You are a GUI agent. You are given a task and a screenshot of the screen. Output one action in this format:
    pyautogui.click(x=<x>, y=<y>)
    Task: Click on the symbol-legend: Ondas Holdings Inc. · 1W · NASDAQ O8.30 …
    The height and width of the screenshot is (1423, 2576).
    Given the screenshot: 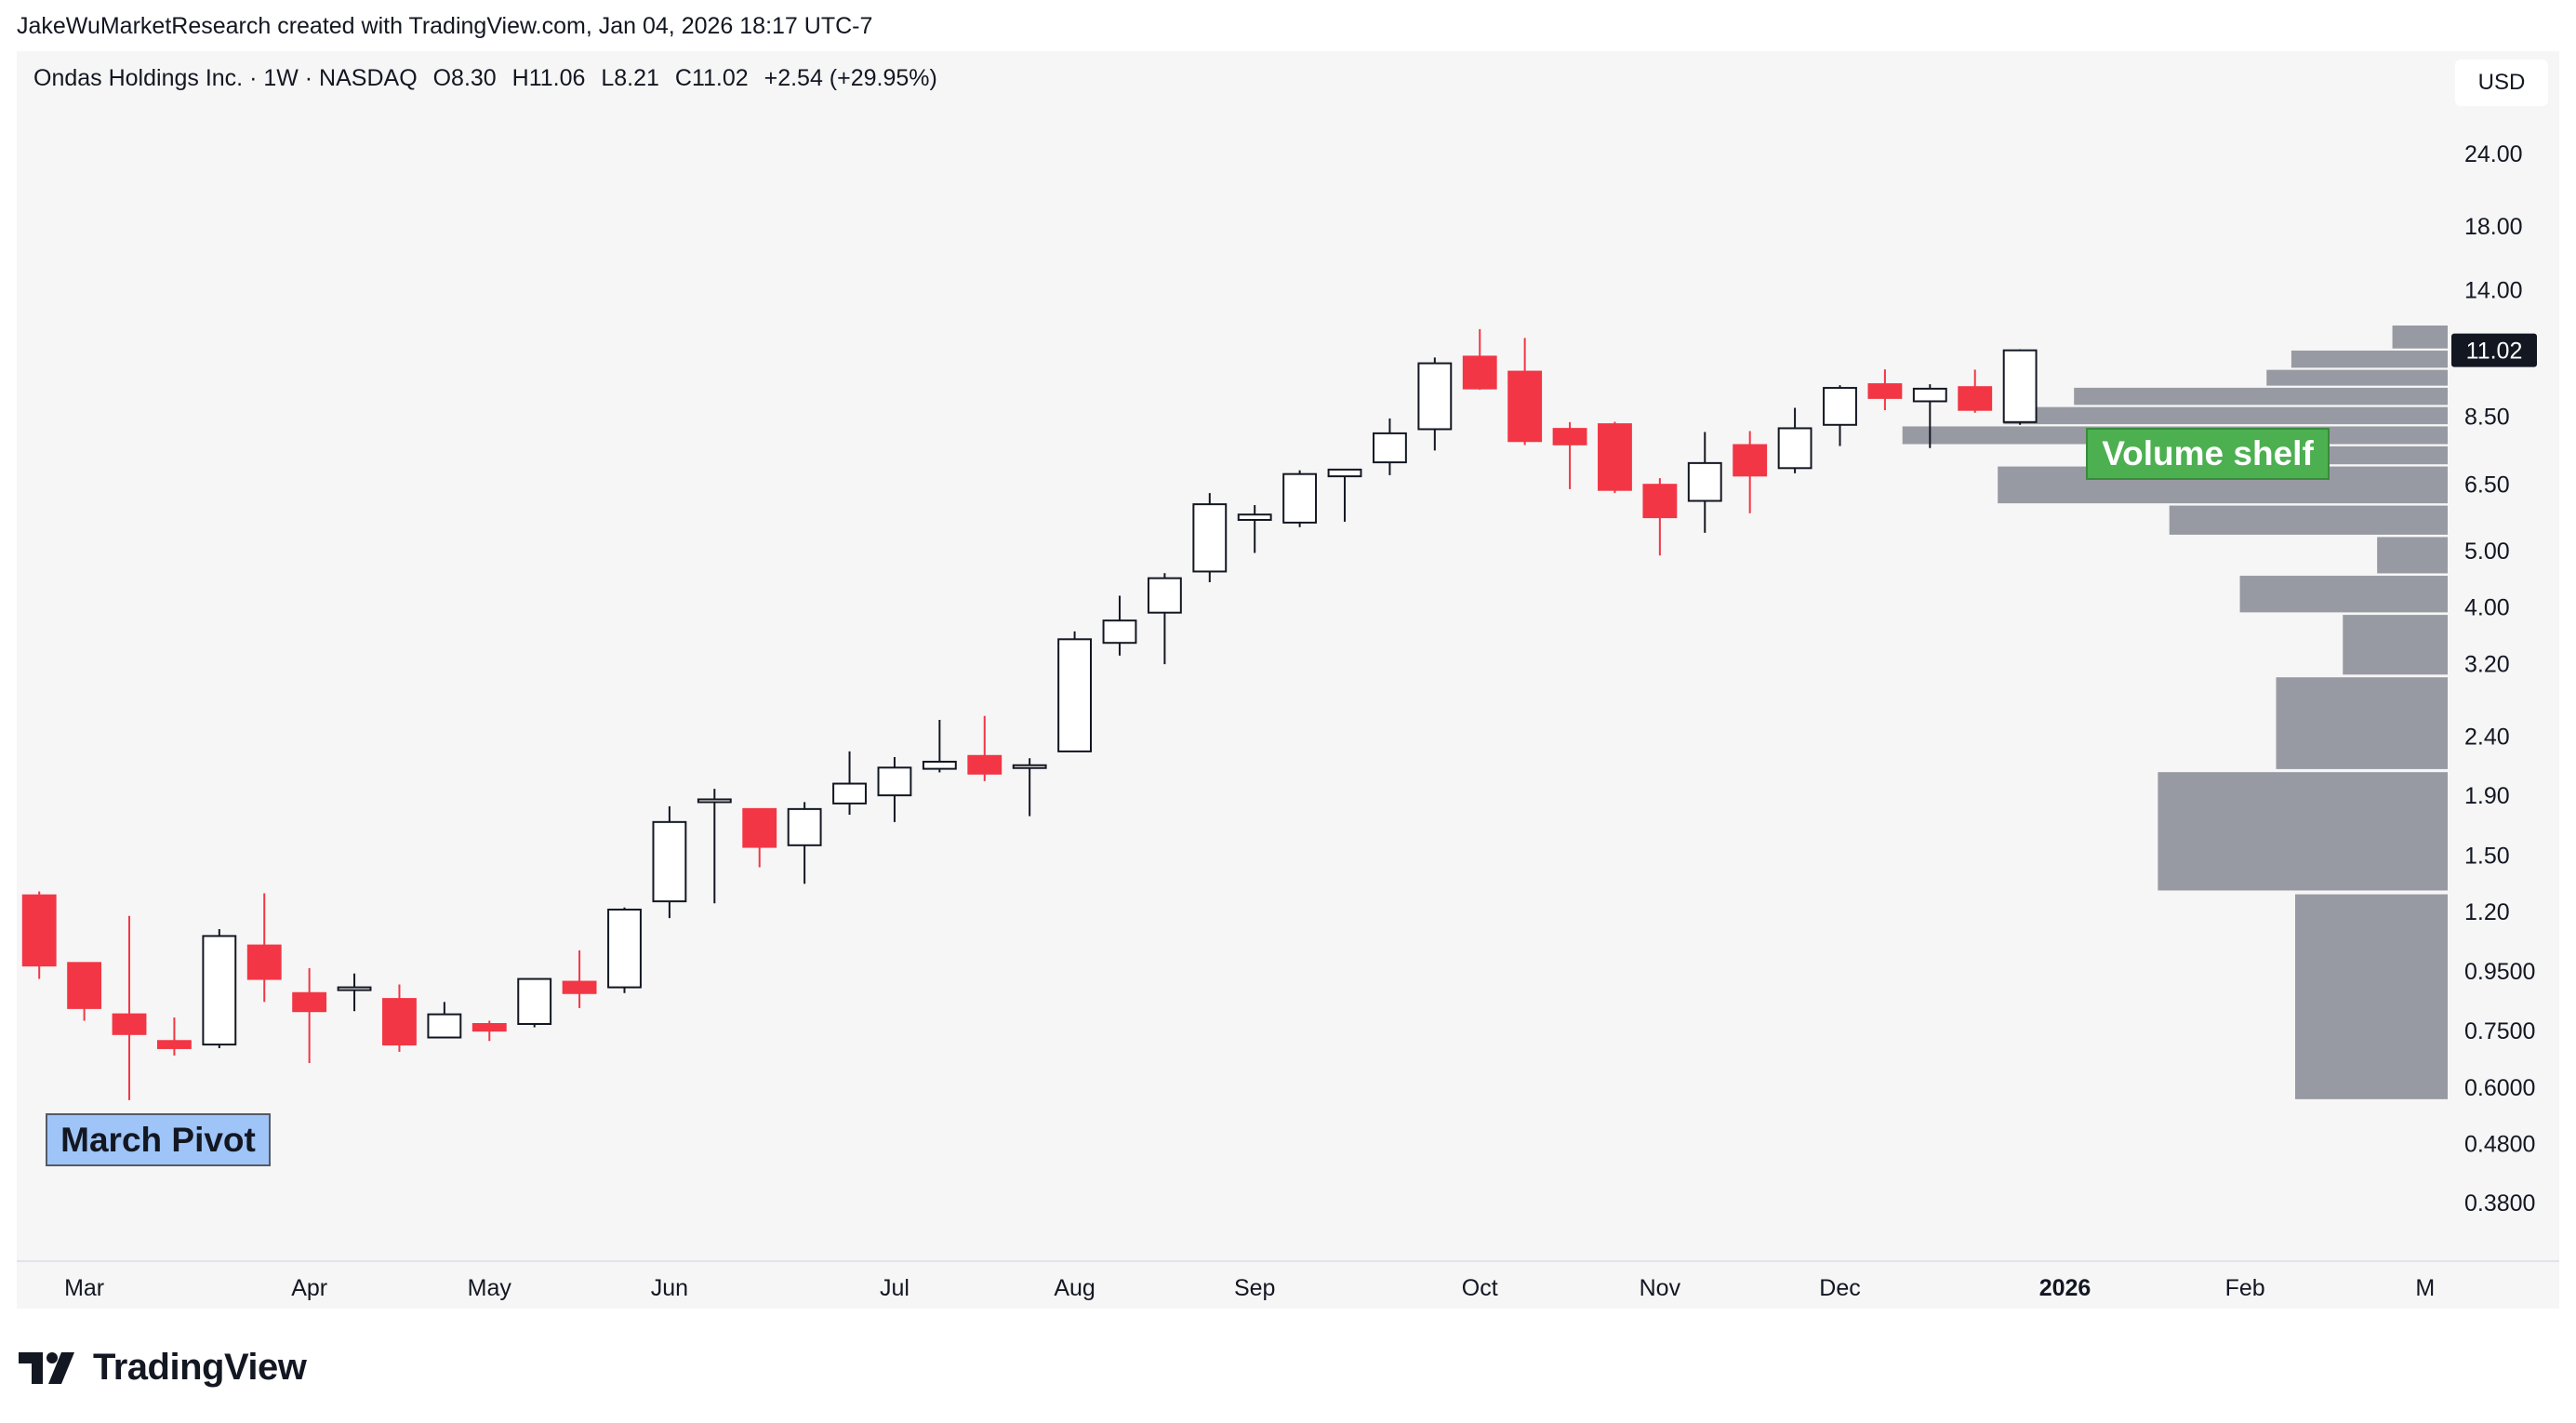 What is the action you would take?
    pyautogui.click(x=490, y=78)
    